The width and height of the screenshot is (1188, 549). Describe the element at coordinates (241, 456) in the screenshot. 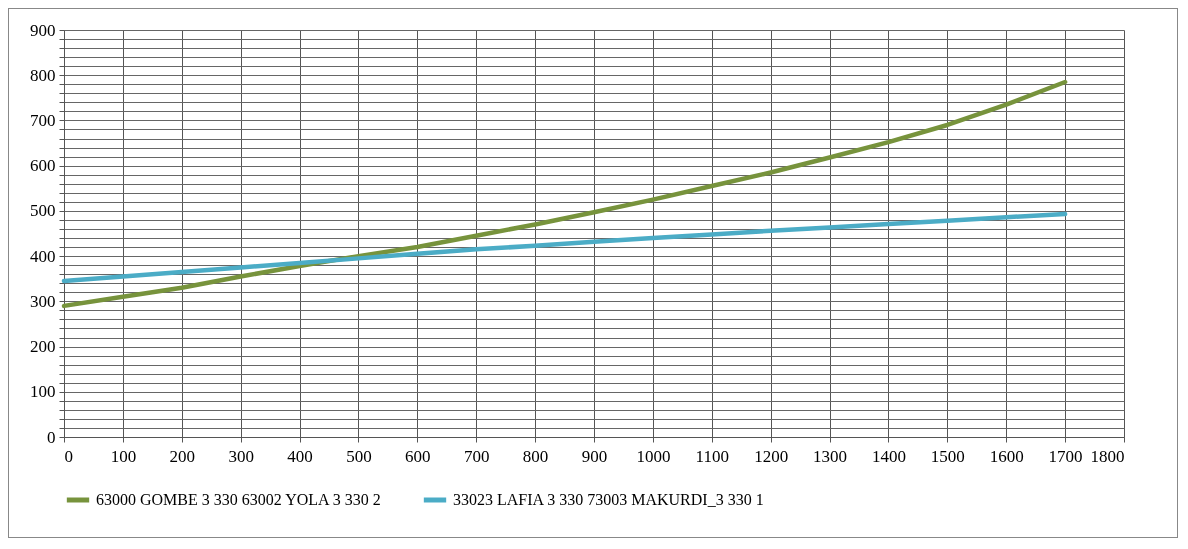

I see `x-tick-label: 300` at that location.